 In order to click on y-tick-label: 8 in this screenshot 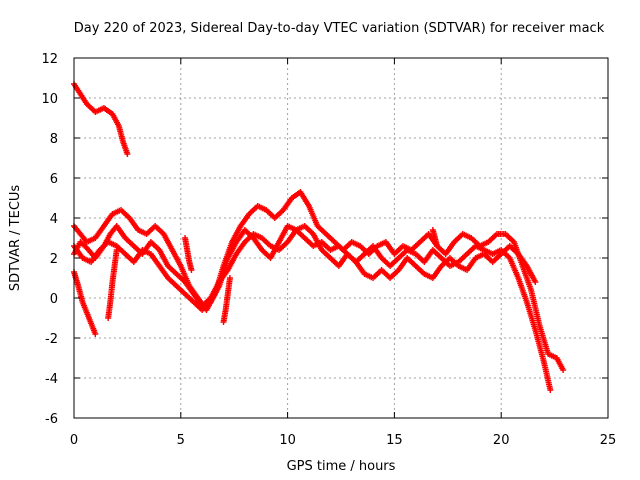, I will do `click(54, 139)`.